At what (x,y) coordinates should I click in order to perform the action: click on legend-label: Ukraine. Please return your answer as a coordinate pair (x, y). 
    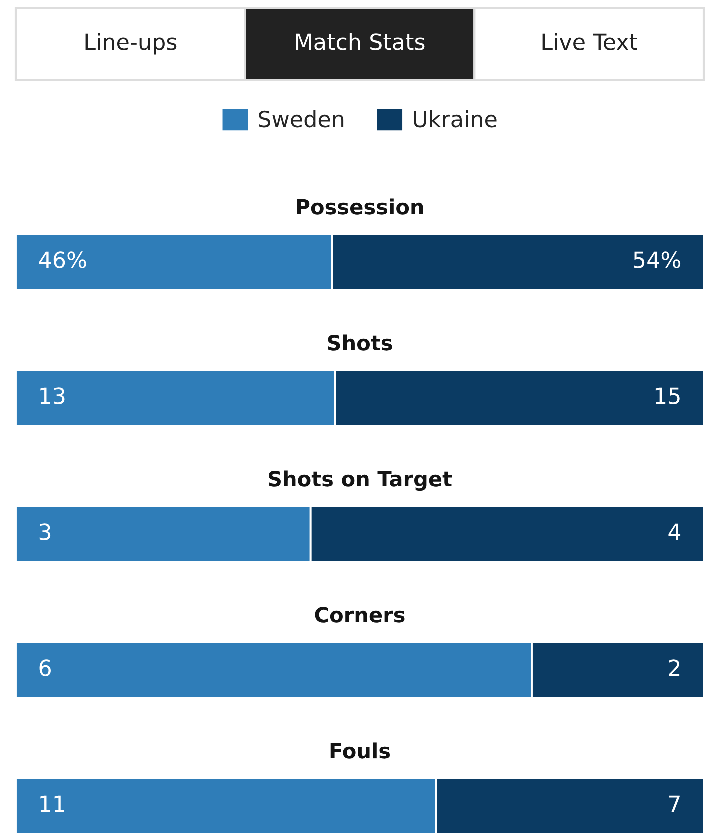
    Looking at the image, I should click on (455, 119).